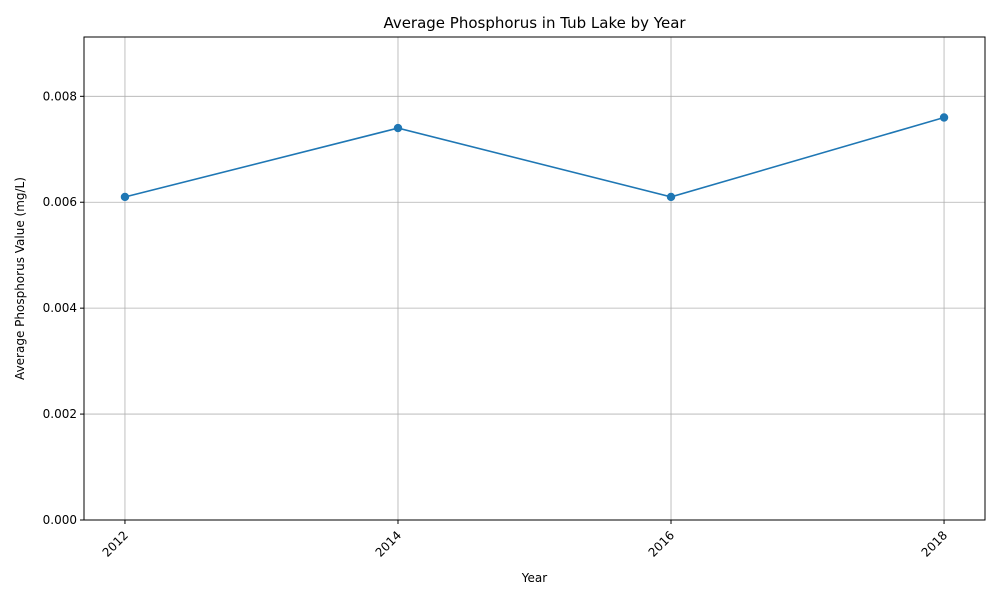 The width and height of the screenshot is (1000, 604). I want to click on series-line, so click(534, 157).